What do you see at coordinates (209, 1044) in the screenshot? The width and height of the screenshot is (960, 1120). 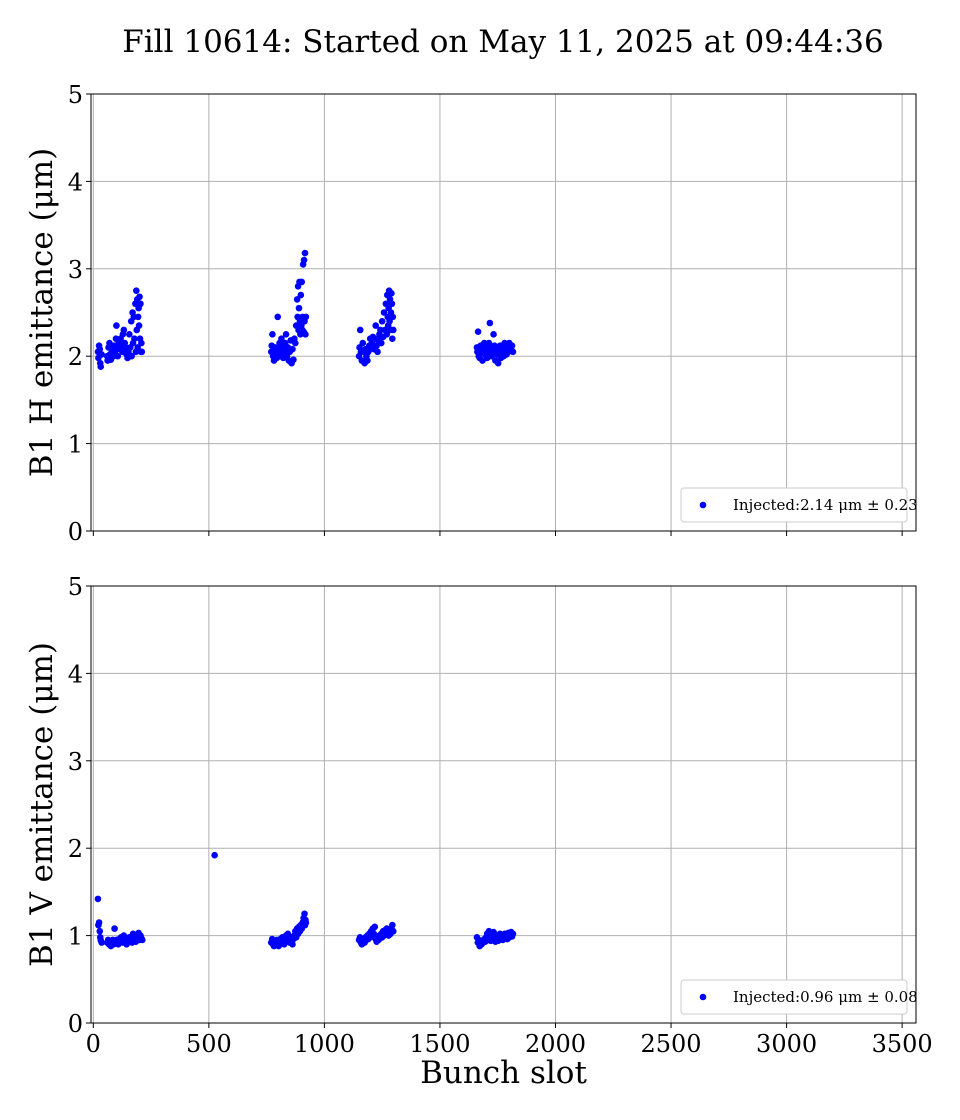 I see `x-tick-label: 500` at bounding box center [209, 1044].